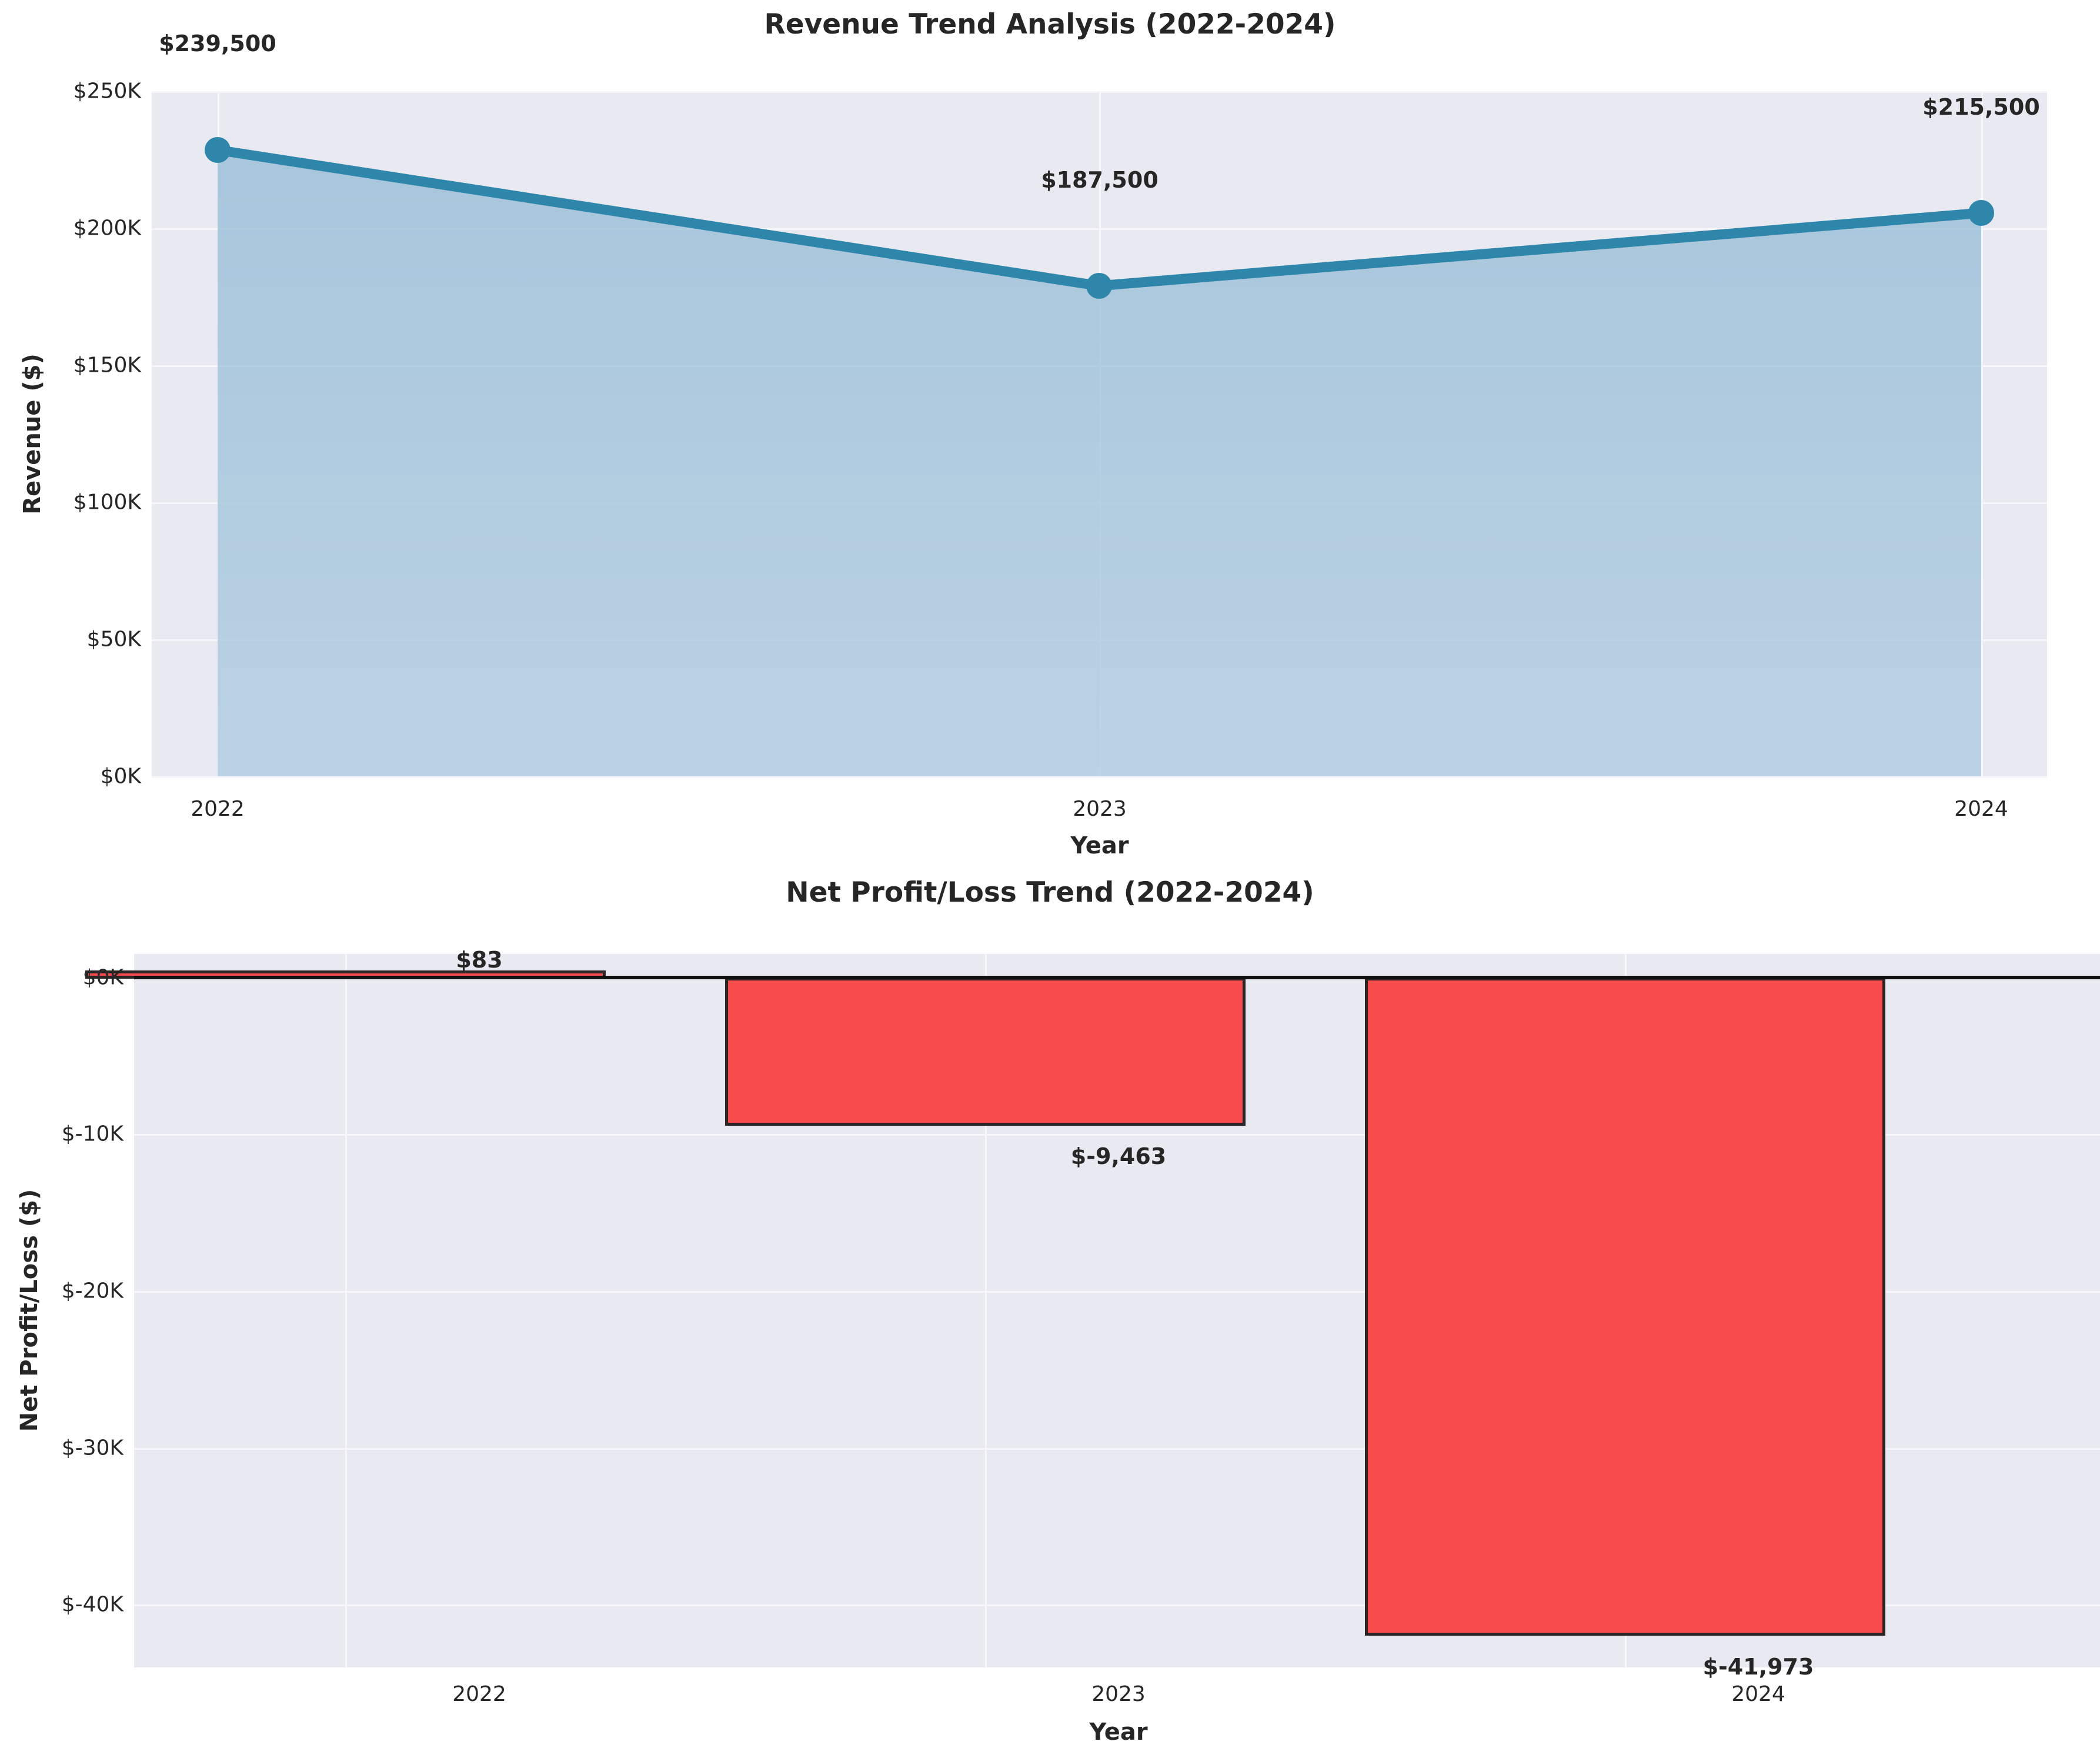 The image size is (2100, 1748). Describe the element at coordinates (92, 1291) in the screenshot. I see `profit-ytick-n20k: $-20K` at that location.